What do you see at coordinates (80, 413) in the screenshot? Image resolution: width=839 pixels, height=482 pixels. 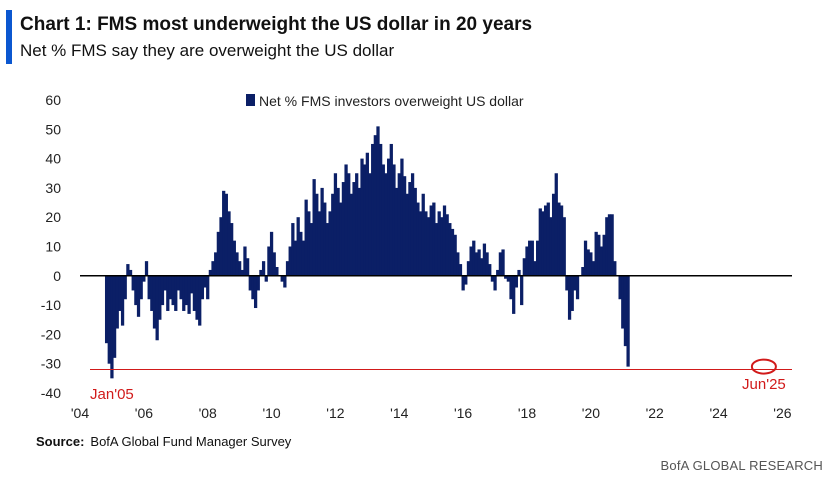 I see `x-tick-label: '04` at bounding box center [80, 413].